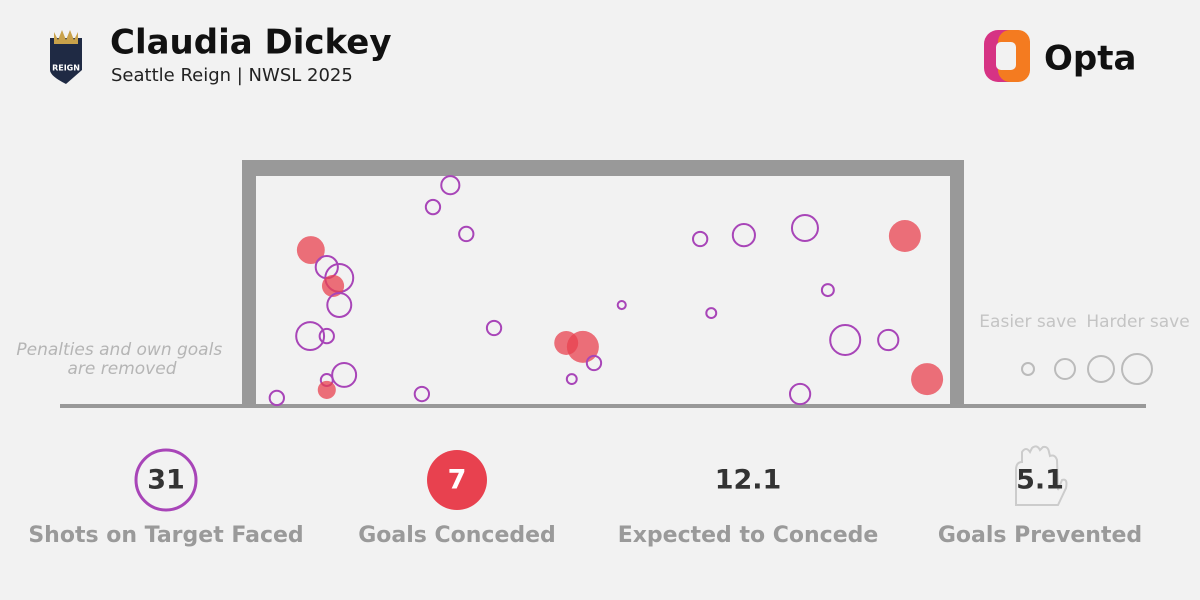 This screenshot has height=600, width=1200. What do you see at coordinates (165, 535) in the screenshot?
I see `stat-label: Shots on Target Faced` at bounding box center [165, 535].